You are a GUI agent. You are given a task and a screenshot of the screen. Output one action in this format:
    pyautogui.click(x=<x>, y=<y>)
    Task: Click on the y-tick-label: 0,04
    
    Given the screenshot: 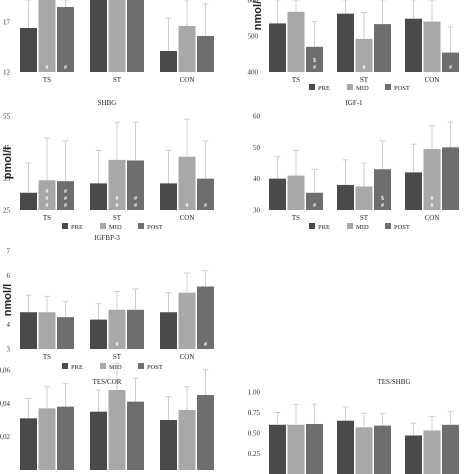 What is the action you would take?
    pyautogui.click(x=5, y=404)
    